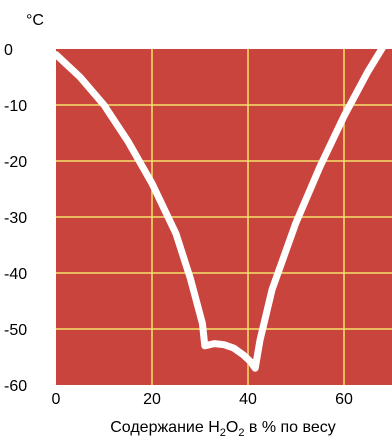 This screenshot has width=392, height=441. What do you see at coordinates (35, 20) in the screenshot?
I see `y-axis-unit: °C` at bounding box center [35, 20].